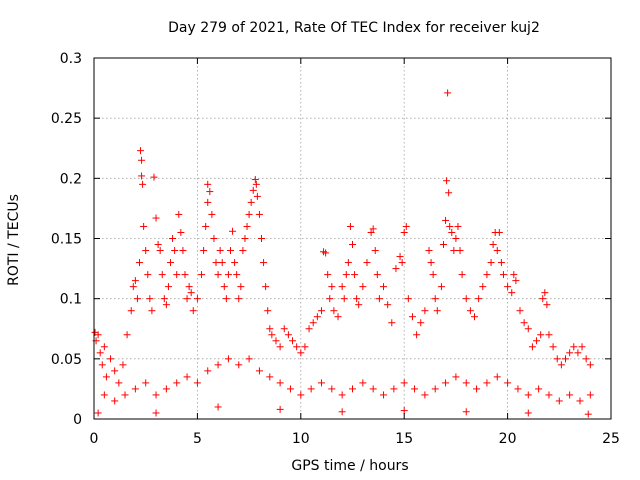  Describe the element at coordinates (197, 439) in the screenshot. I see `x-tick-label: 5` at that location.